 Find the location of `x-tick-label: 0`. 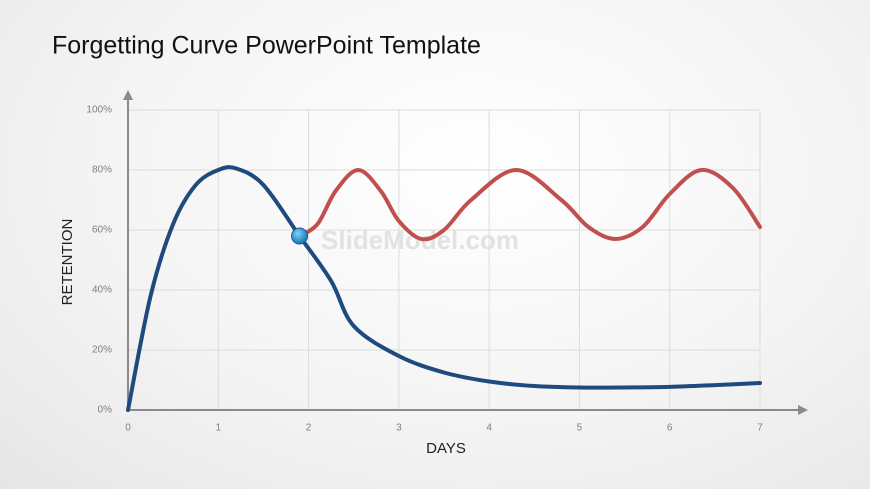

x-tick-label: 0 is located at coordinates (128, 428).